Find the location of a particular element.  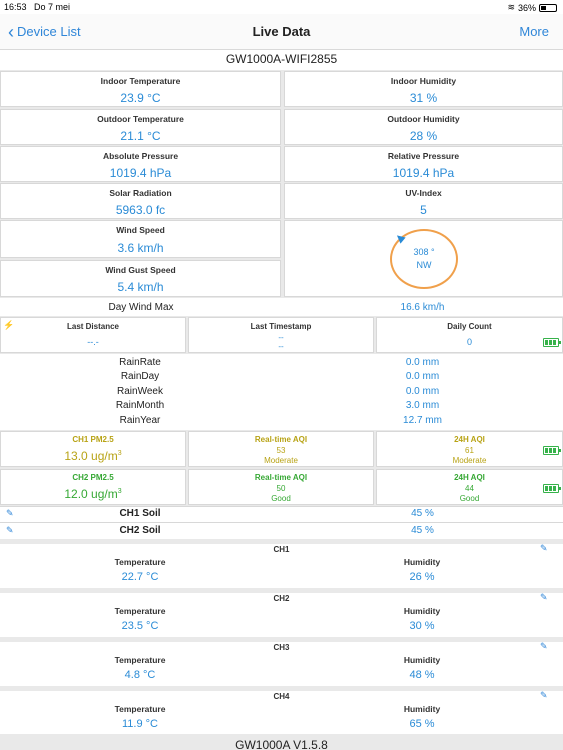

temperature-value: 4.8 °C is located at coordinates (140, 675).